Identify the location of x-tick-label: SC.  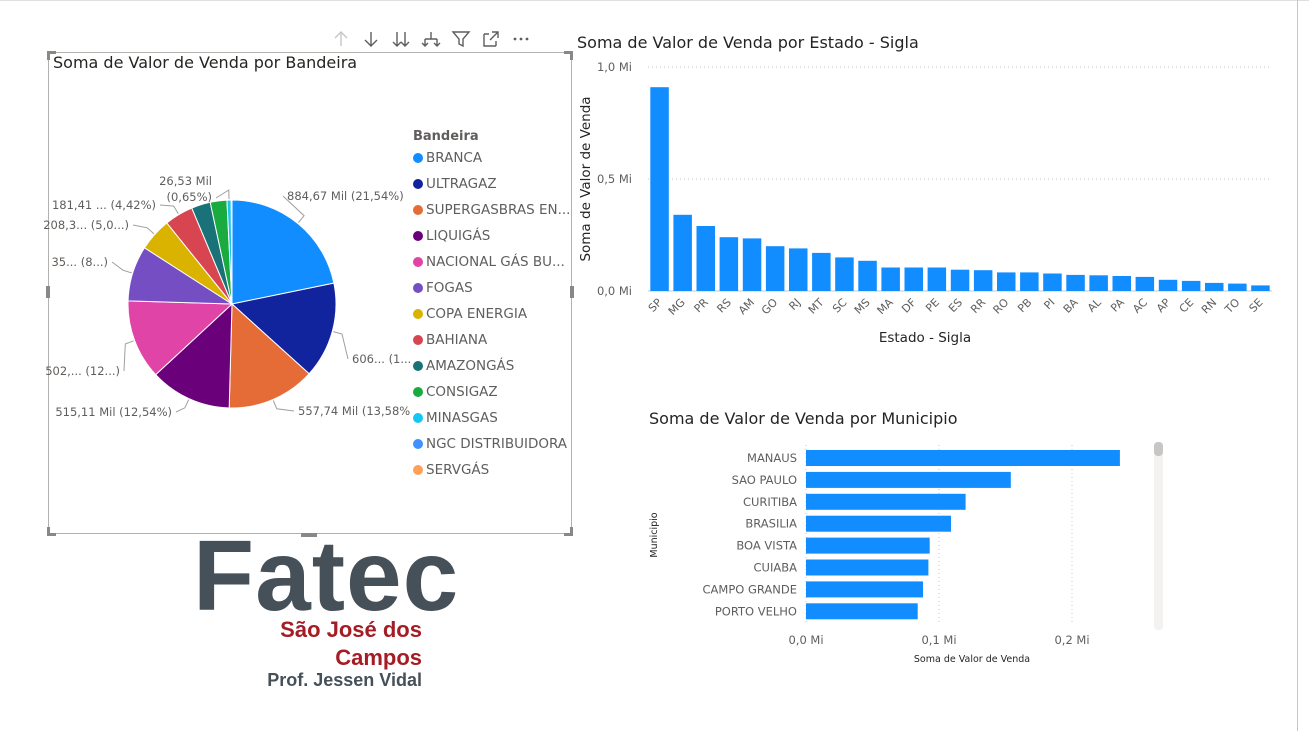
(840, 306).